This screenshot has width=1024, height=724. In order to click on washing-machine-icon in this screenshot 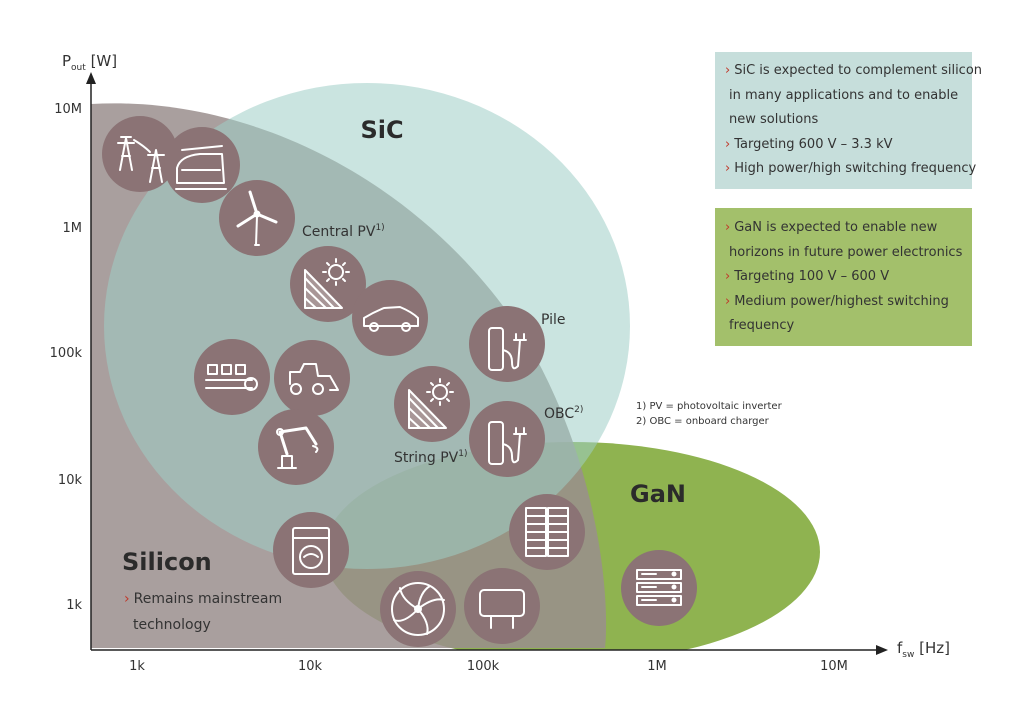, I will do `click(311, 550)`.